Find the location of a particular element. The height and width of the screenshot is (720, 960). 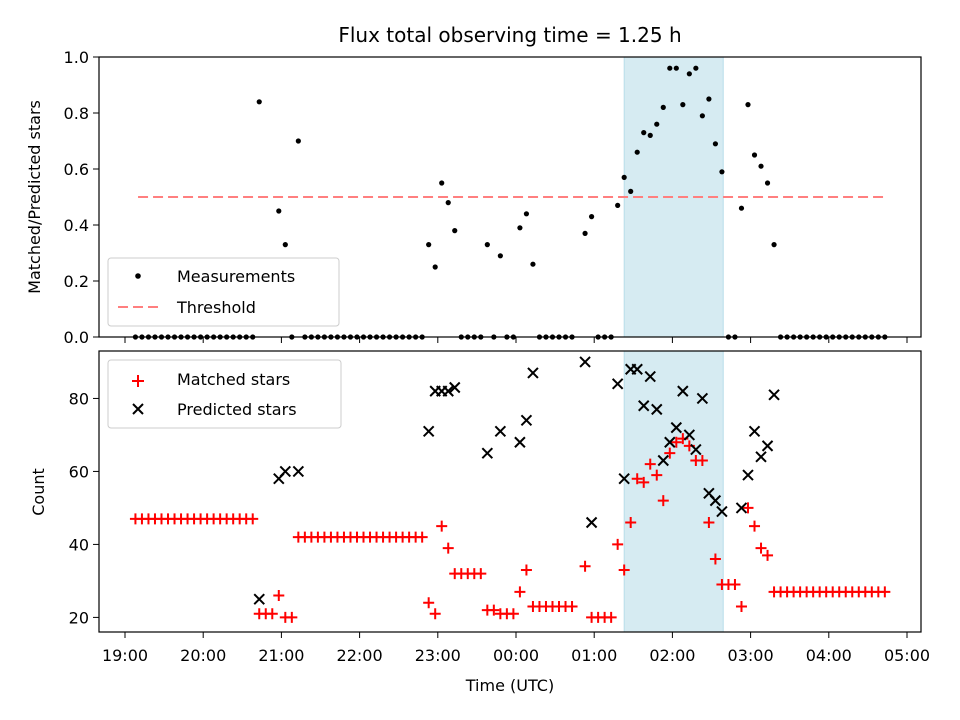

x-tick-label: 19:00 is located at coordinates (125, 655).